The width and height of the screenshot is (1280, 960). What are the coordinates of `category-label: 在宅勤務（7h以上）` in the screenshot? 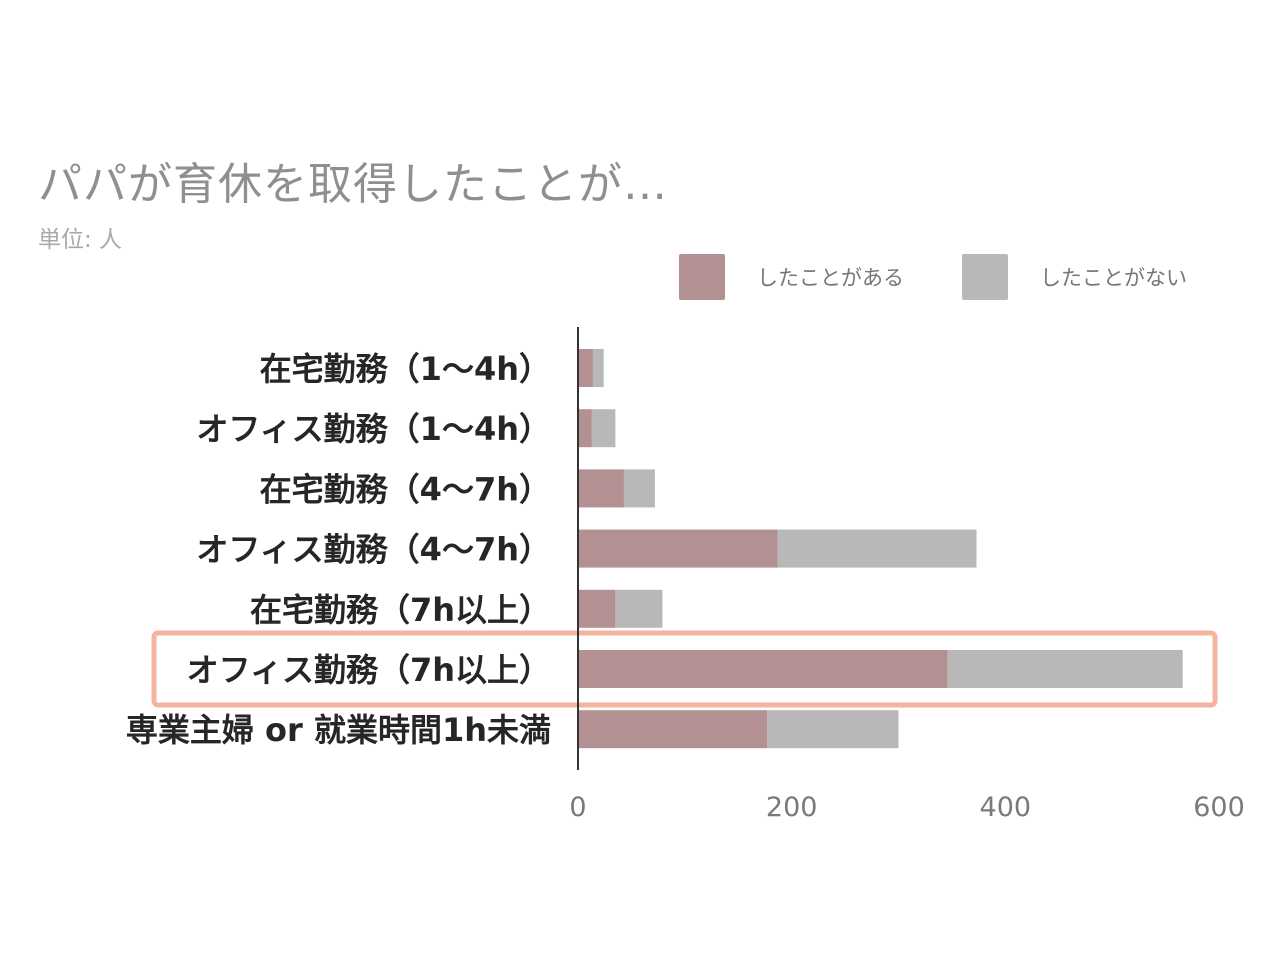 It's located at (400, 610).